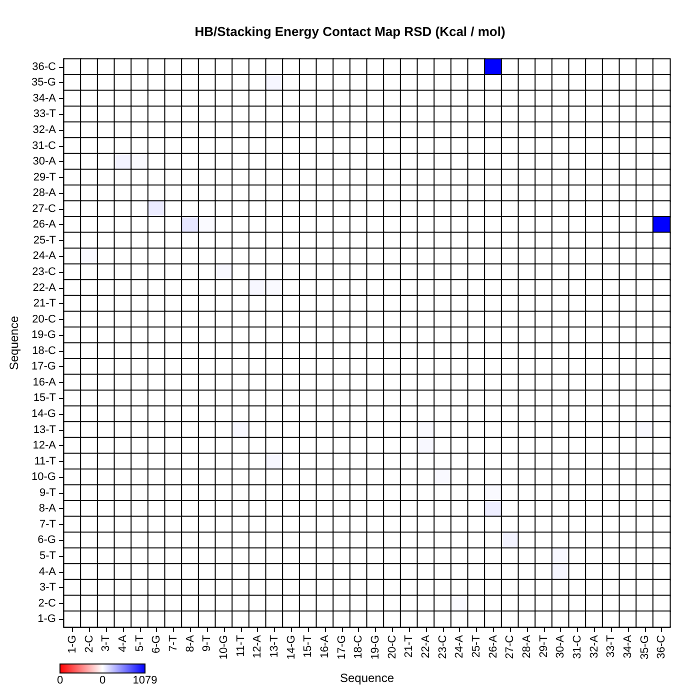 The image size is (700, 700). I want to click on x-tick-label: 31-C, so click(577, 646).